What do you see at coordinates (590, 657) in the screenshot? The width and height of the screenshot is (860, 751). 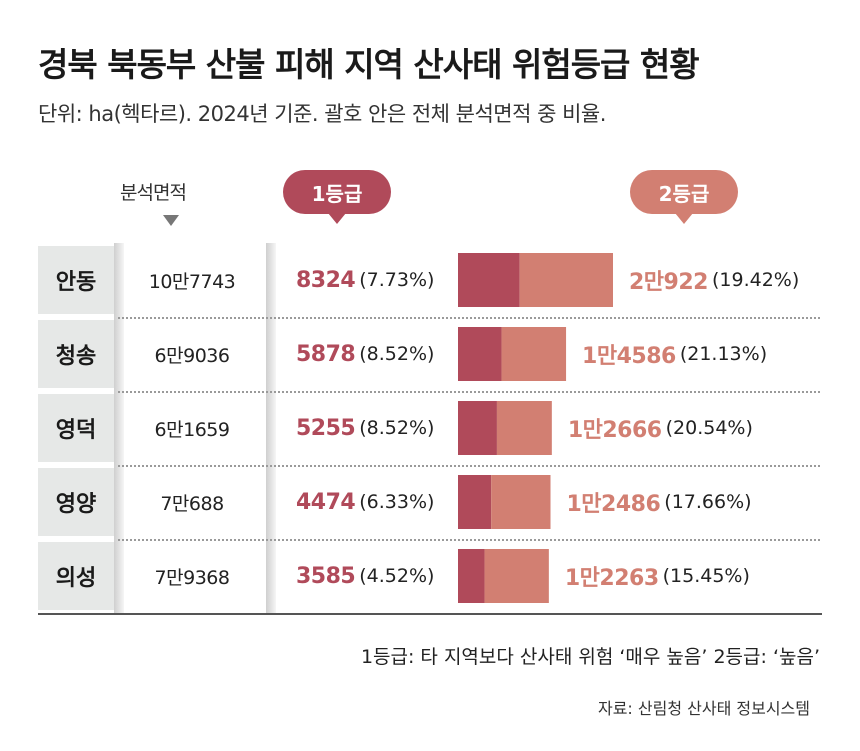 I see `grade-footnote: 1등급: 타 지역보다 산사태 위험 ‘매우 높음’ 2등급: ‘높음’` at bounding box center [590, 657].